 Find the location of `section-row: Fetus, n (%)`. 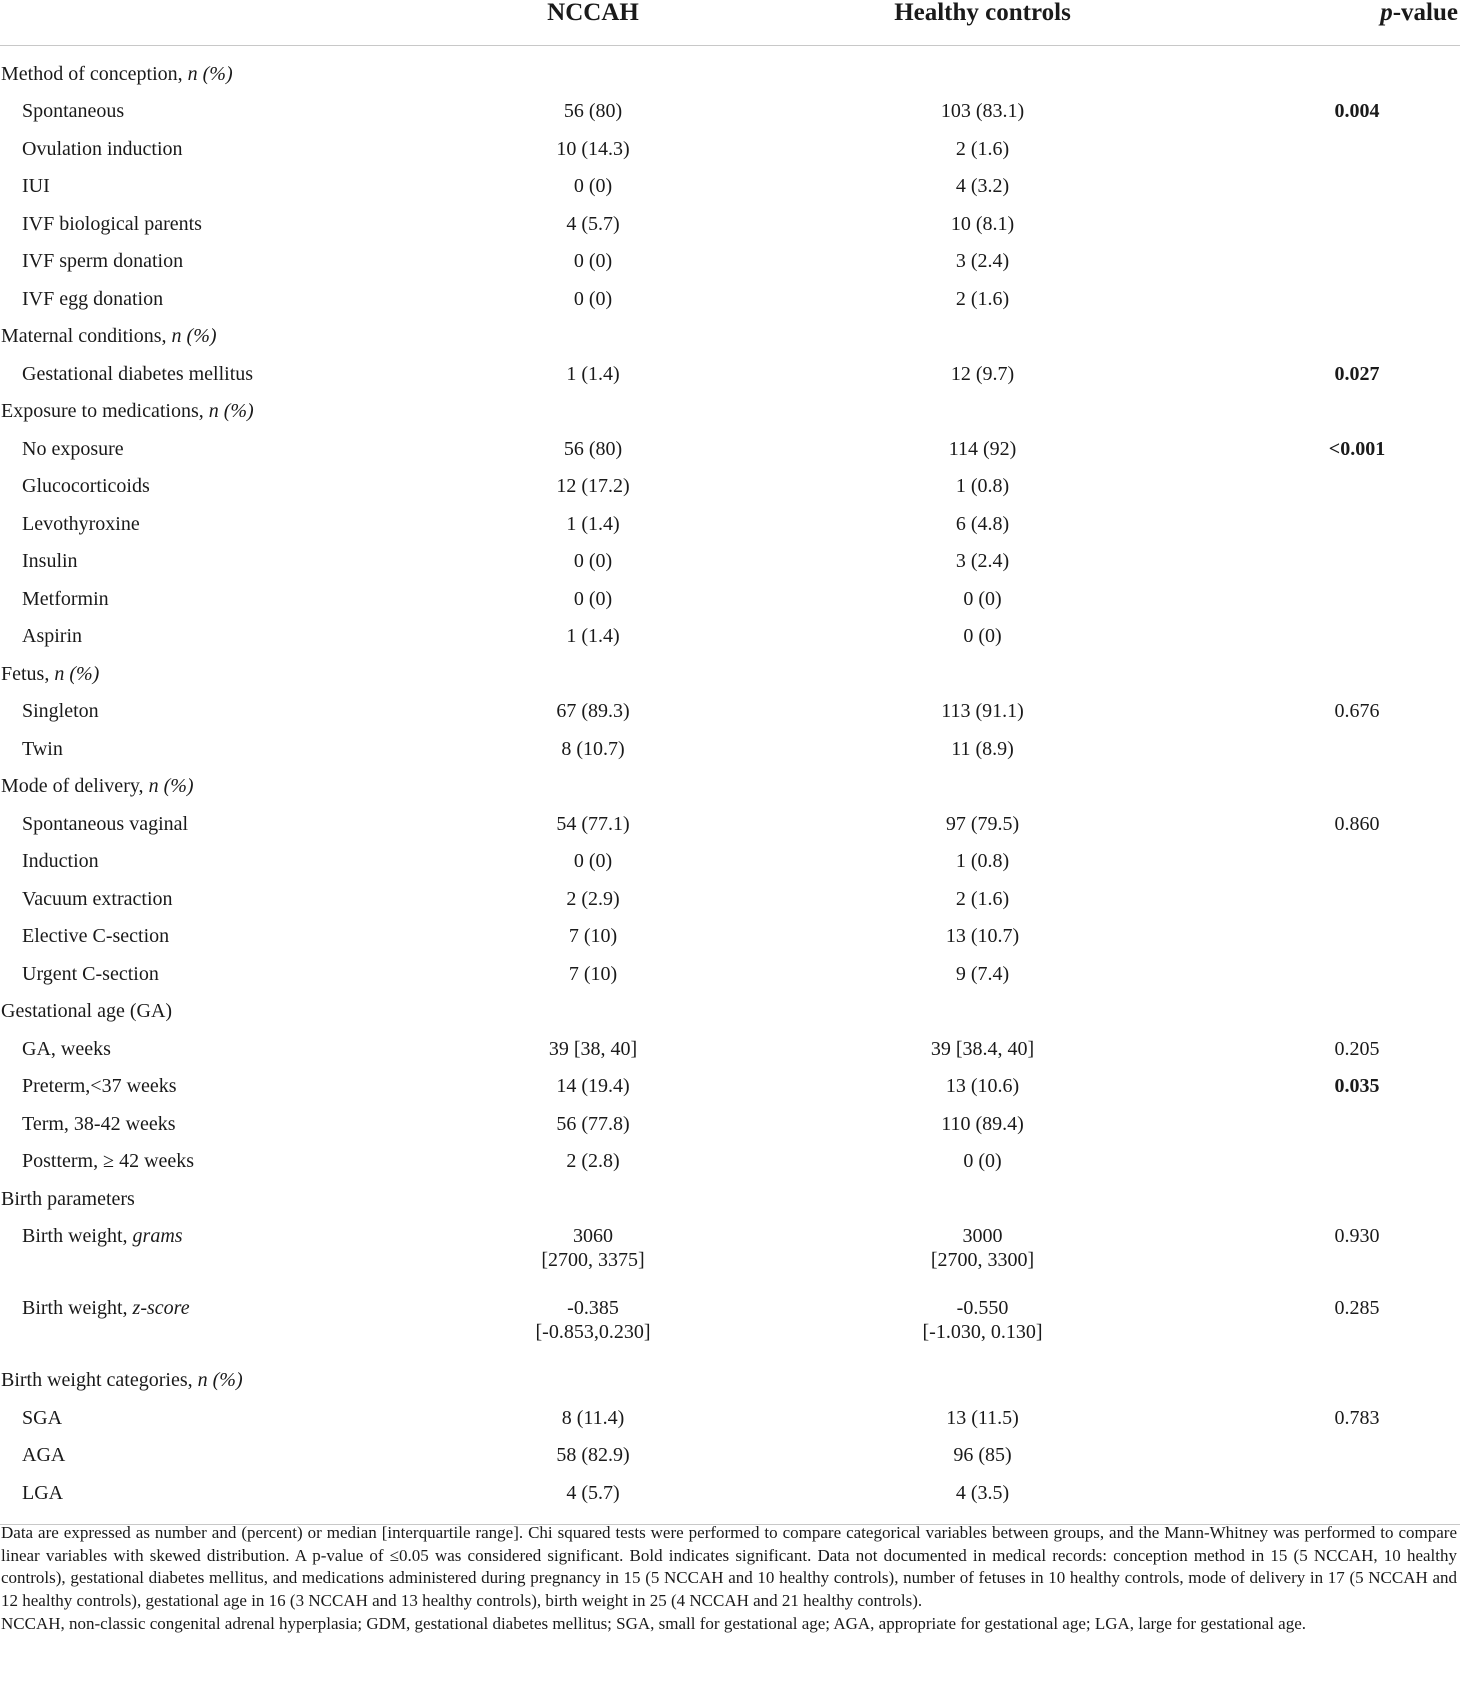

section-row: Fetus, n (%) is located at coordinates (730, 674).